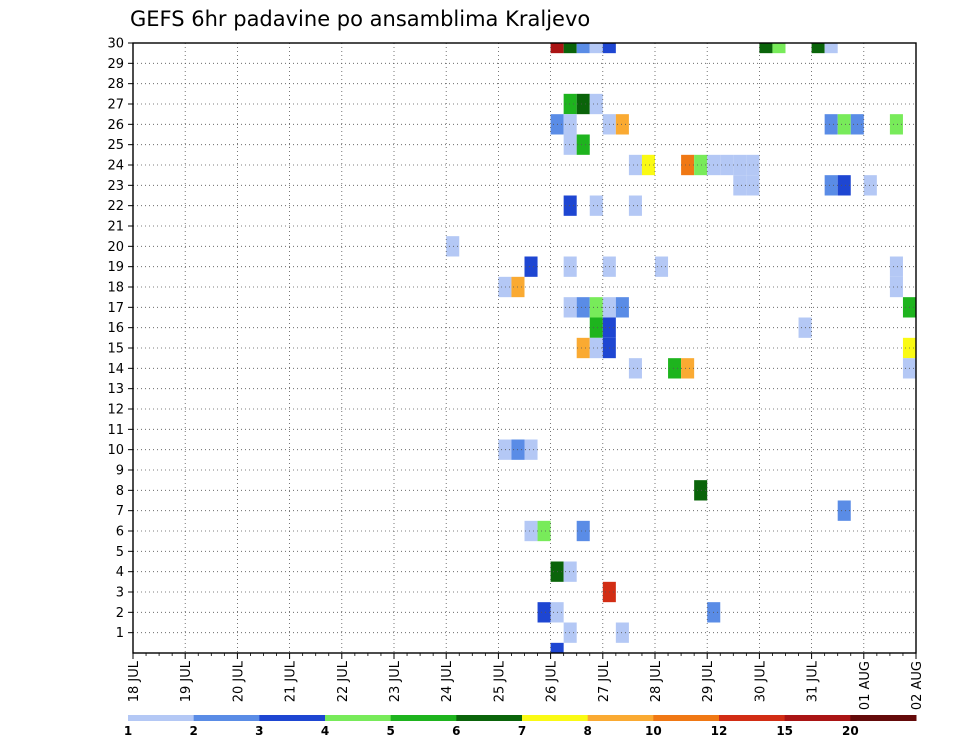 The image size is (960, 742). Describe the element at coordinates (115, 145) in the screenshot. I see `y-tick-label: 25` at that location.